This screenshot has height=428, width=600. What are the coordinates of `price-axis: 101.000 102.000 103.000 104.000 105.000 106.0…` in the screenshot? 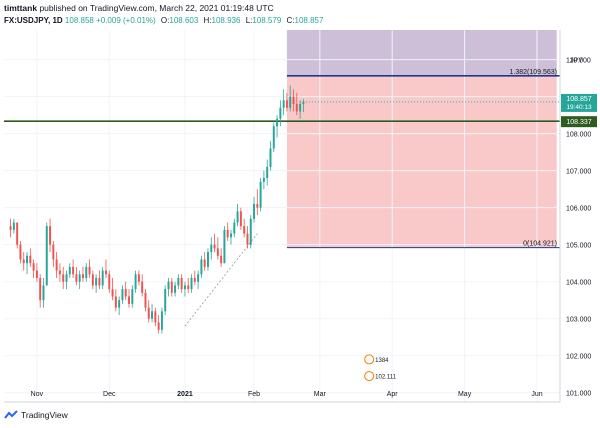 It's located at (578, 228).